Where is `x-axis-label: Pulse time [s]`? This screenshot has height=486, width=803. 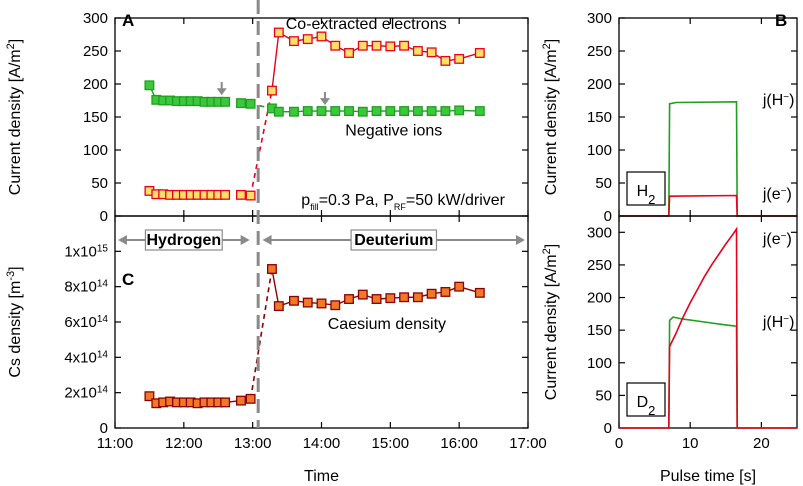 x-axis-label: Pulse time [s] is located at coordinates (708, 476).